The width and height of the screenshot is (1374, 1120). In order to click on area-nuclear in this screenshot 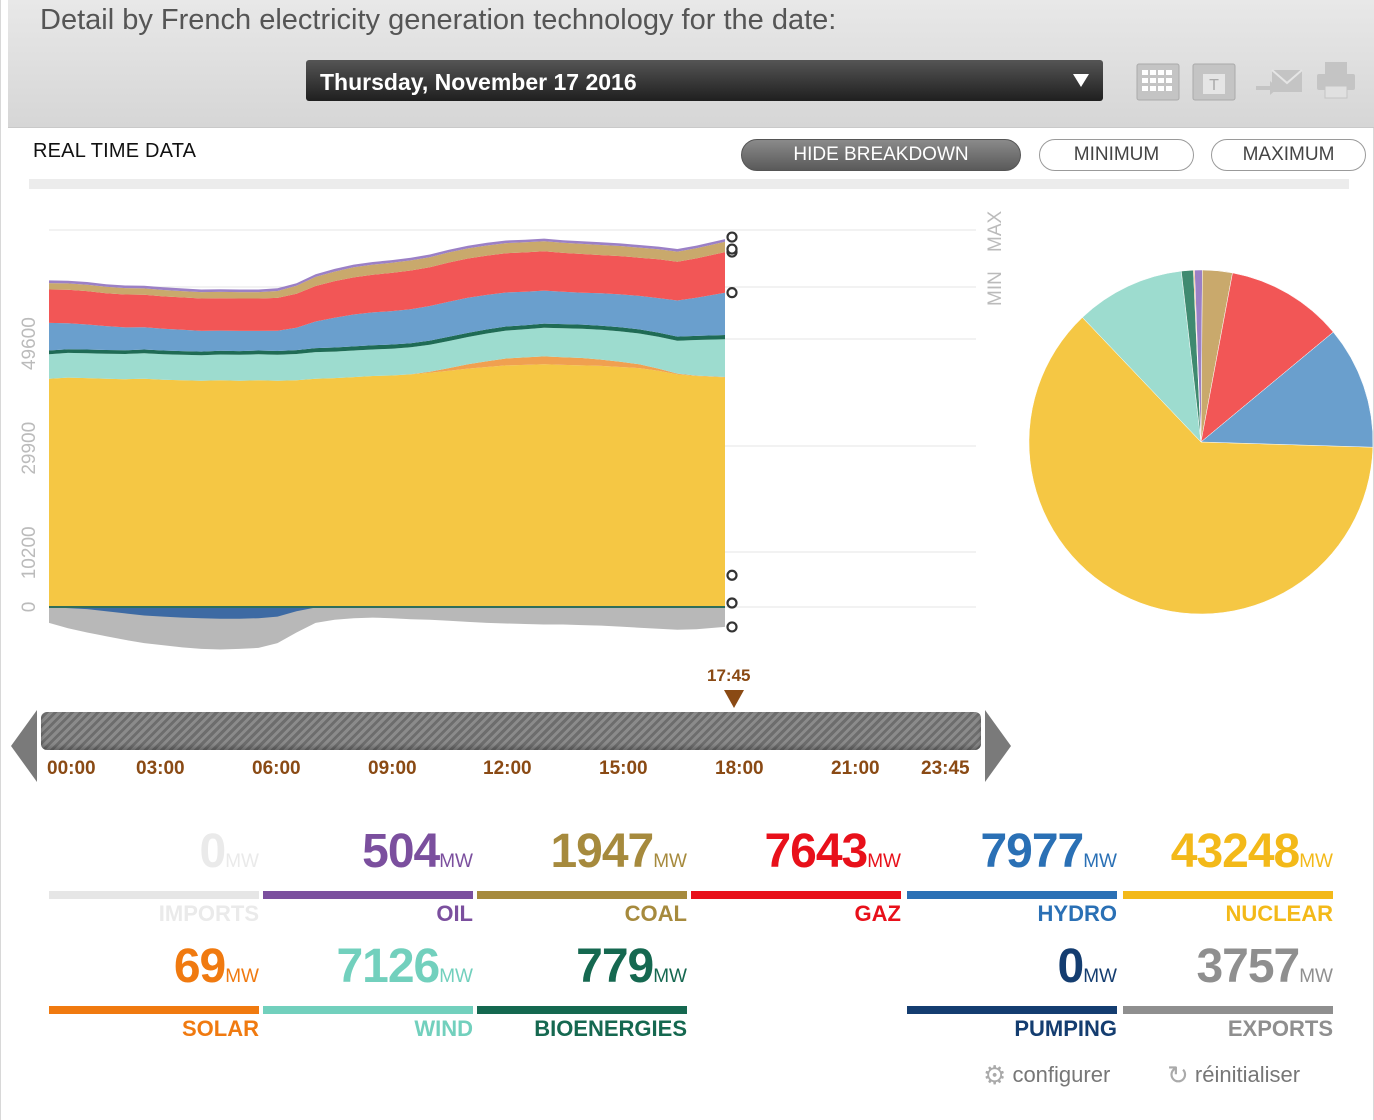, I will do `click(387, 485)`.